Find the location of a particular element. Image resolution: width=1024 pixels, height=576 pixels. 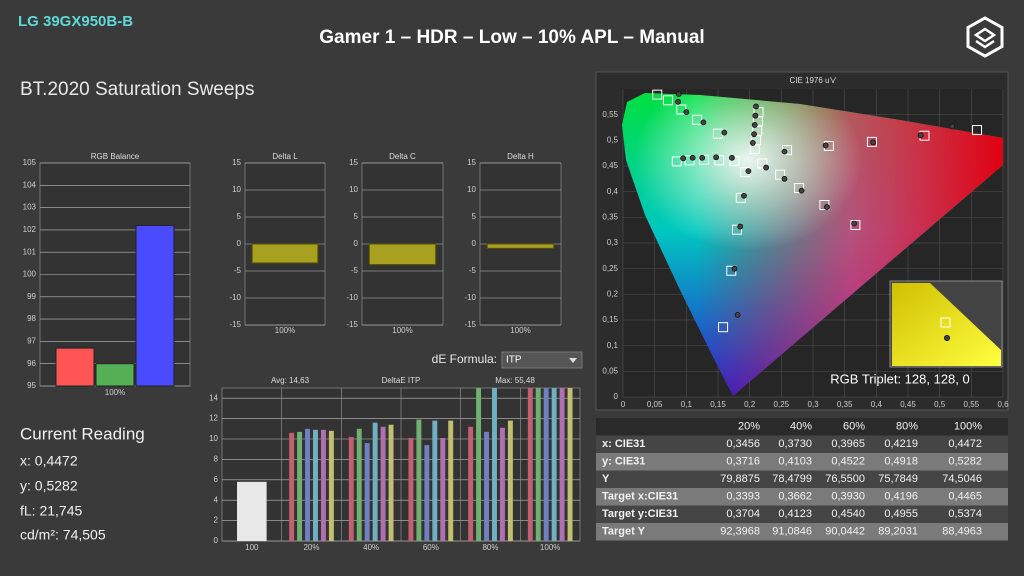

formula-label: dE Formula: is located at coordinates (464, 359).